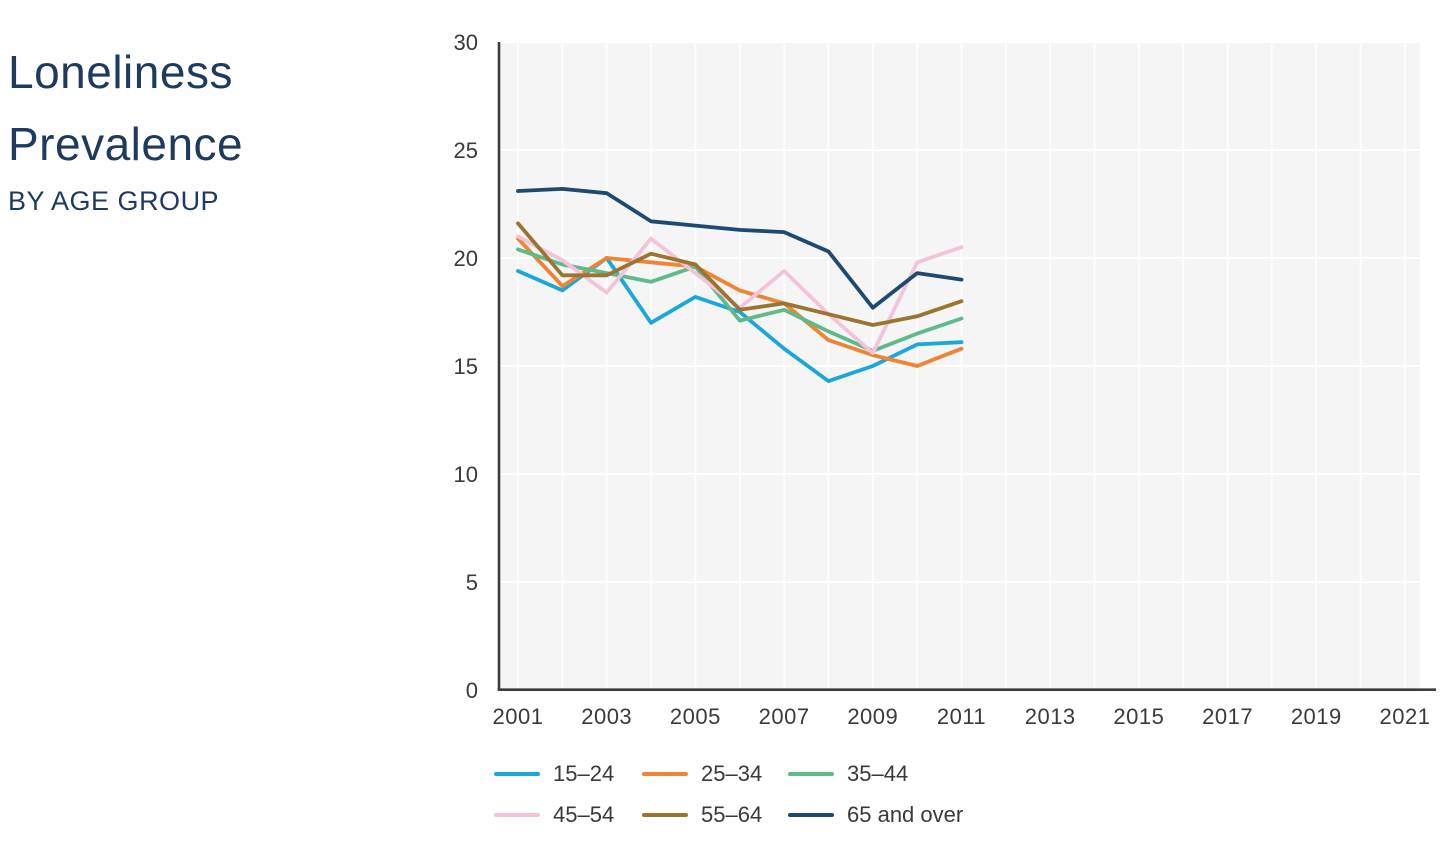 The image size is (1440, 847). I want to click on legend-row: 15–24 25–34 35–44, so click(794, 774).